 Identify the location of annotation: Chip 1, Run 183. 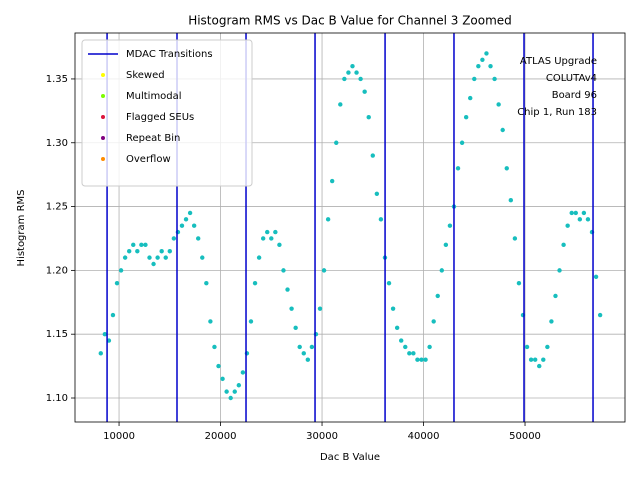
(557, 112).